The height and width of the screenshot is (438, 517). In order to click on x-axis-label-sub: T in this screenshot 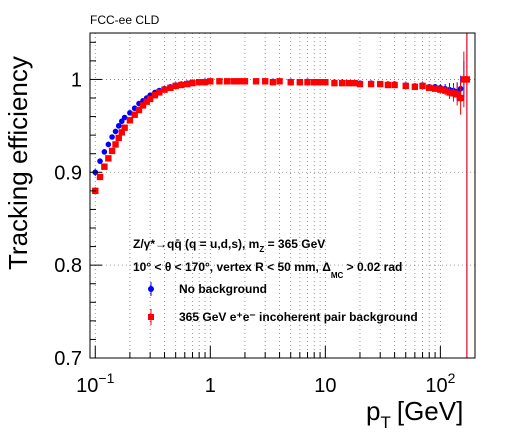, I will do `click(385, 422)`.